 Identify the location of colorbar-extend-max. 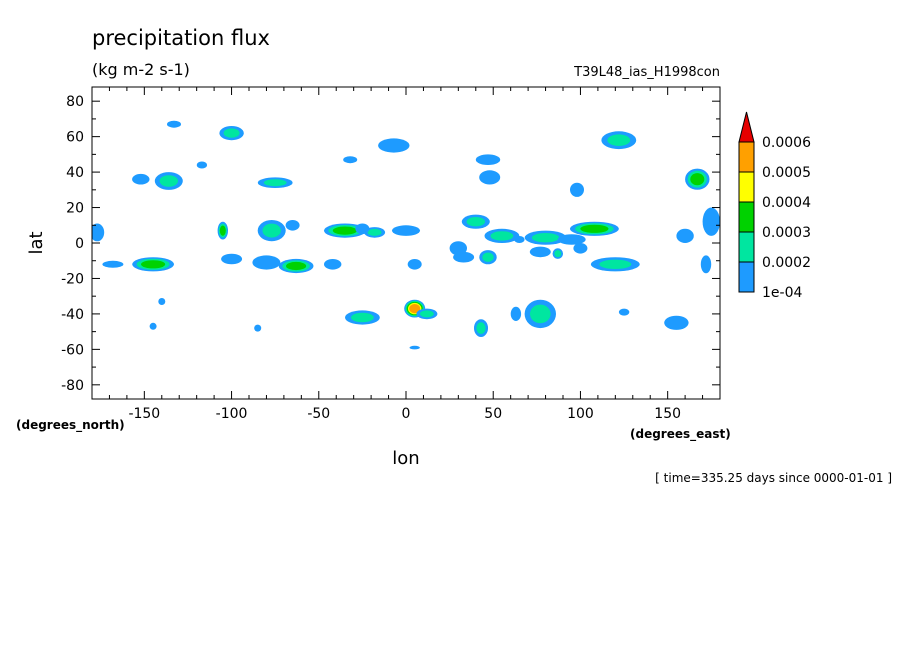
(746, 127).